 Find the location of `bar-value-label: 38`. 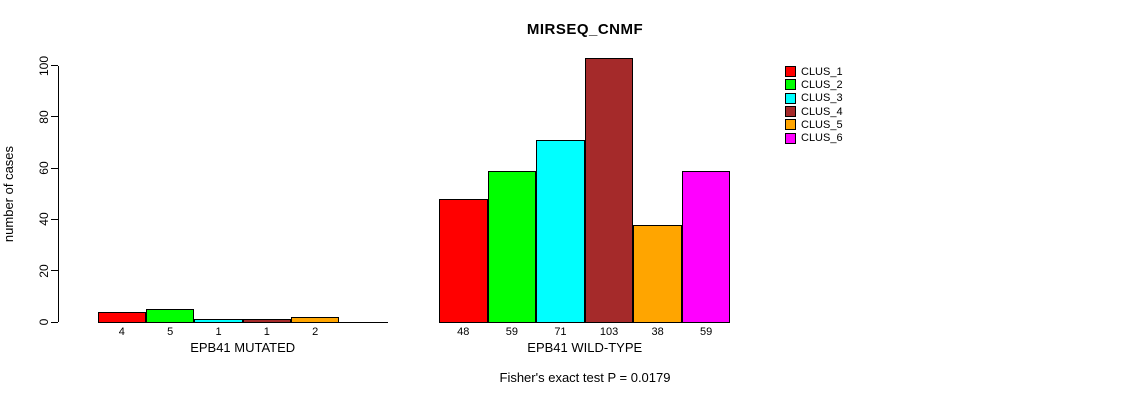

bar-value-label: 38 is located at coordinates (657, 332).